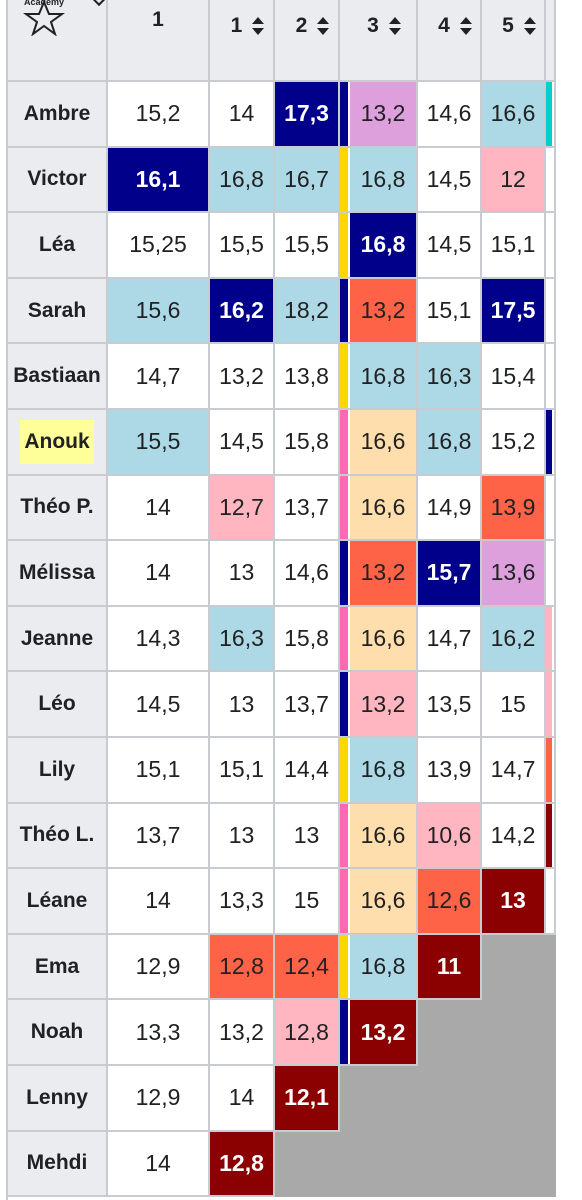 Image resolution: width=582 pixels, height=1200 pixels. Describe the element at coordinates (514, 836) in the screenshot. I see `grade-cell: 14,2` at that location.